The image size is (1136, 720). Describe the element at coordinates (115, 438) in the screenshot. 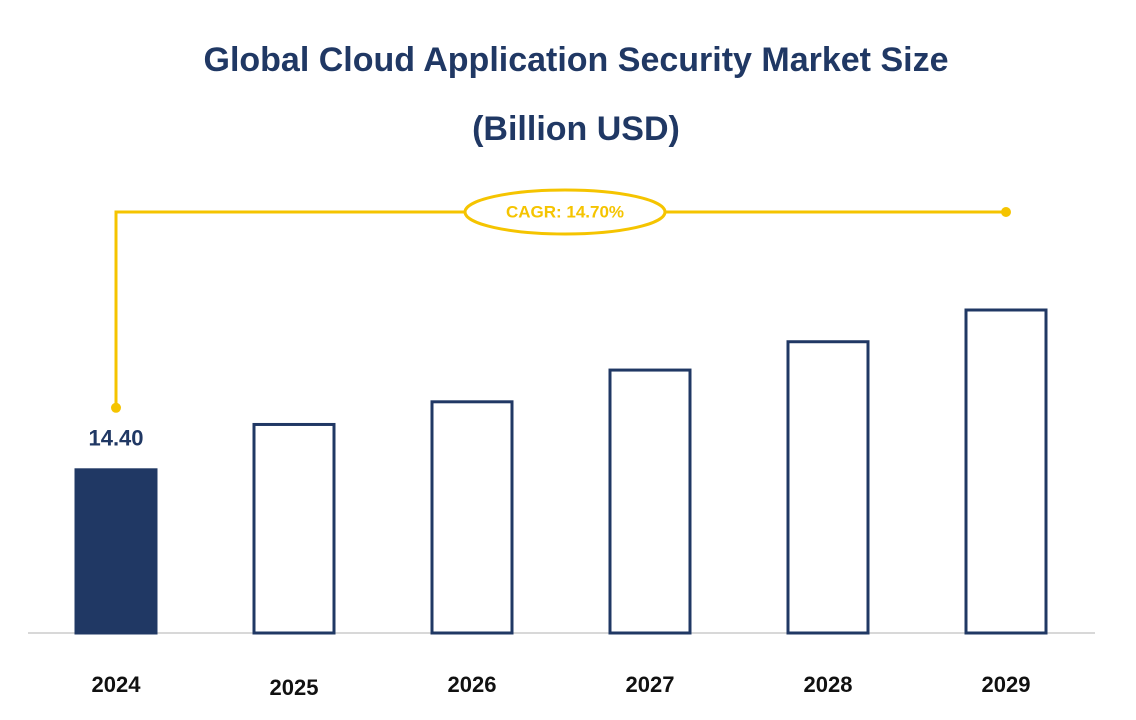

I see `value-label: 14.40` at that location.